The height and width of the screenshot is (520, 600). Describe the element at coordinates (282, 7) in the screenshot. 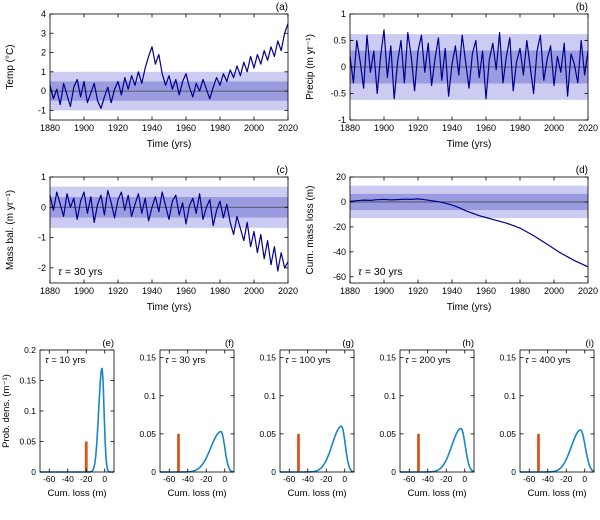

I see `panel-letter-label: (a)` at that location.